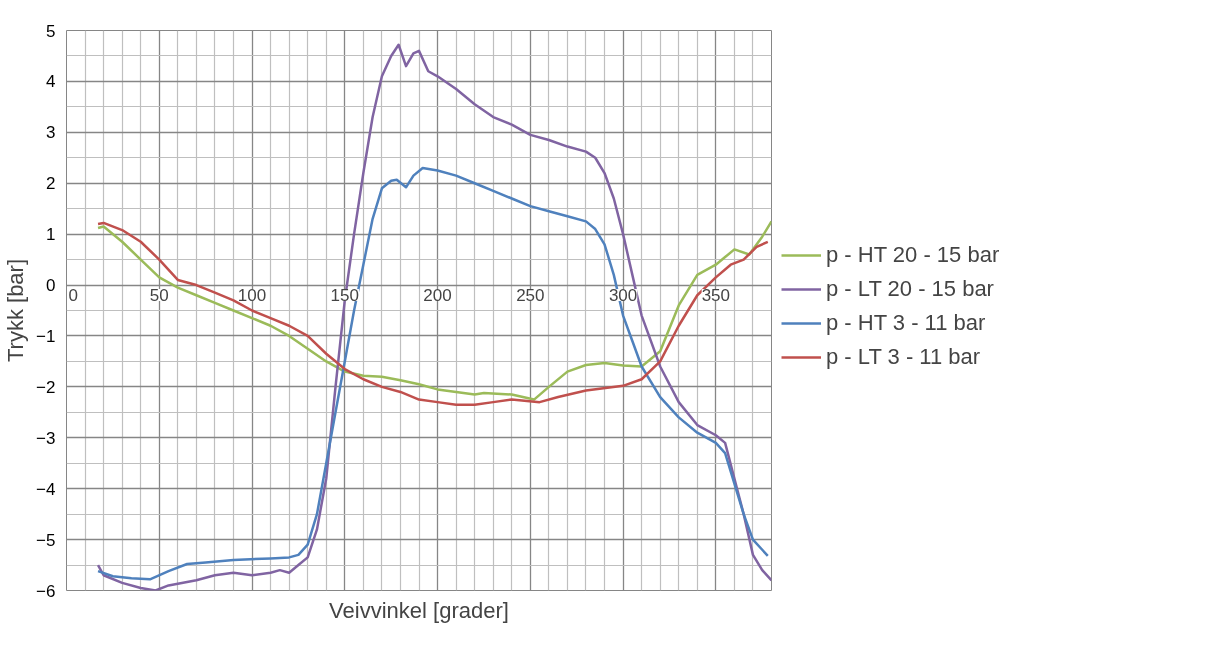 The width and height of the screenshot is (1214, 669). I want to click on x-tick-label: 0, so click(73, 296).